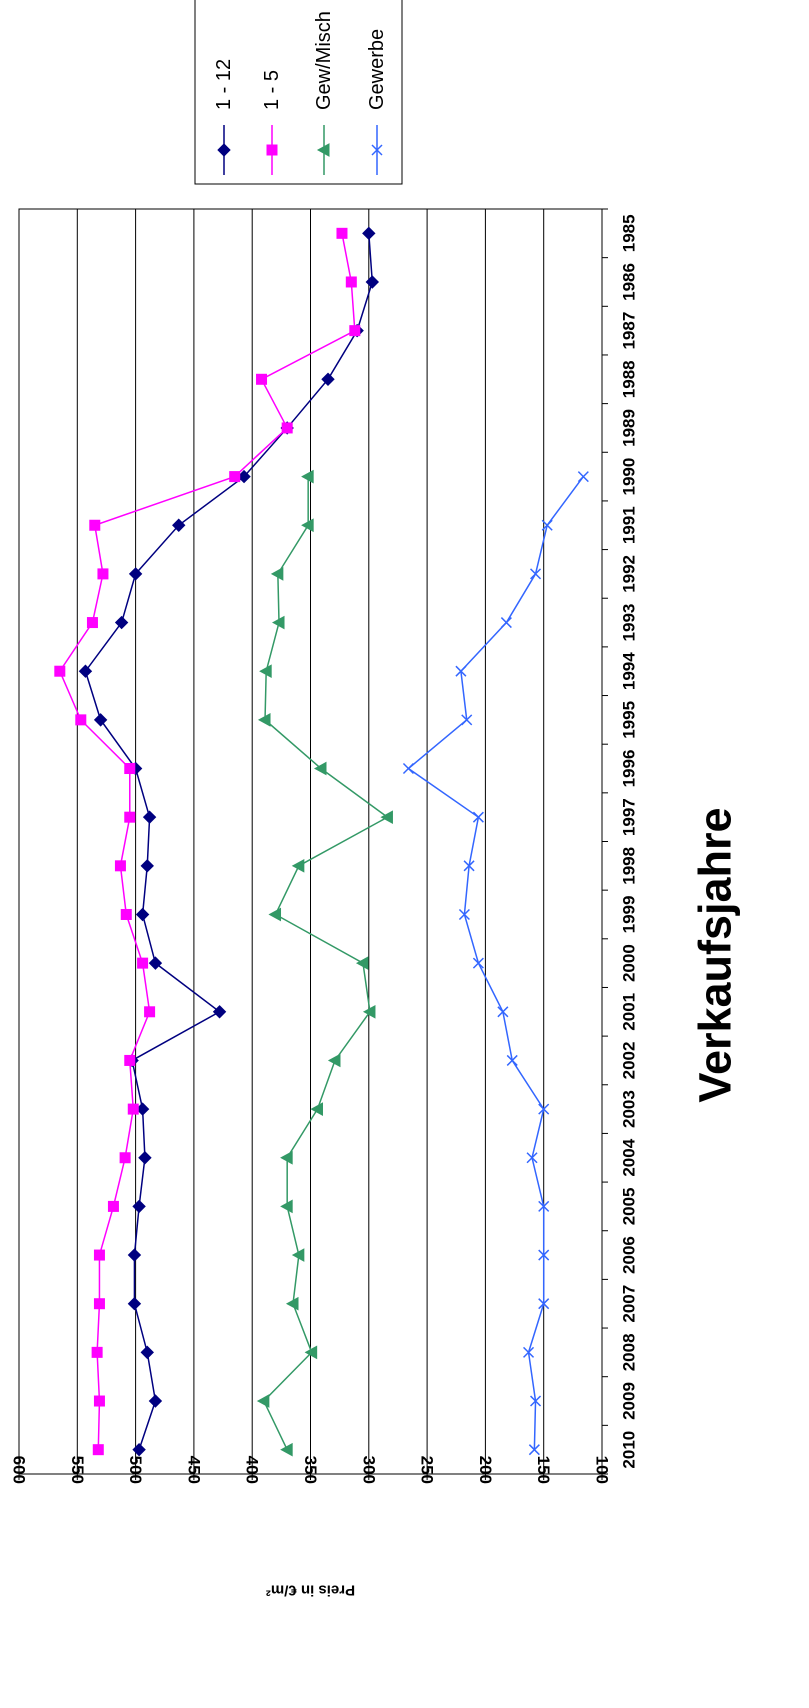 The image size is (809, 1708). Describe the element at coordinates (629, 477) in the screenshot. I see `category-tick-label: 1990` at that location.